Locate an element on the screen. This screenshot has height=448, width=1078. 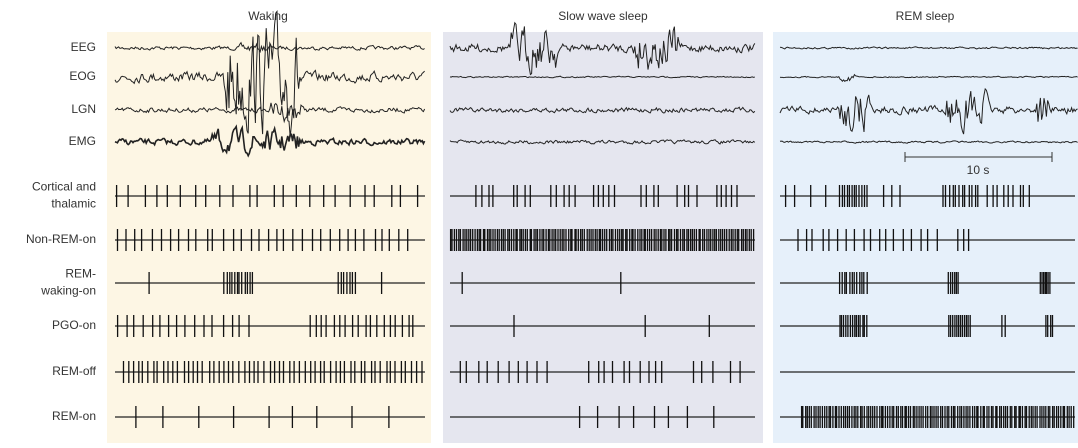
panel-title: Slow wave sleep is located at coordinates (603, 16).